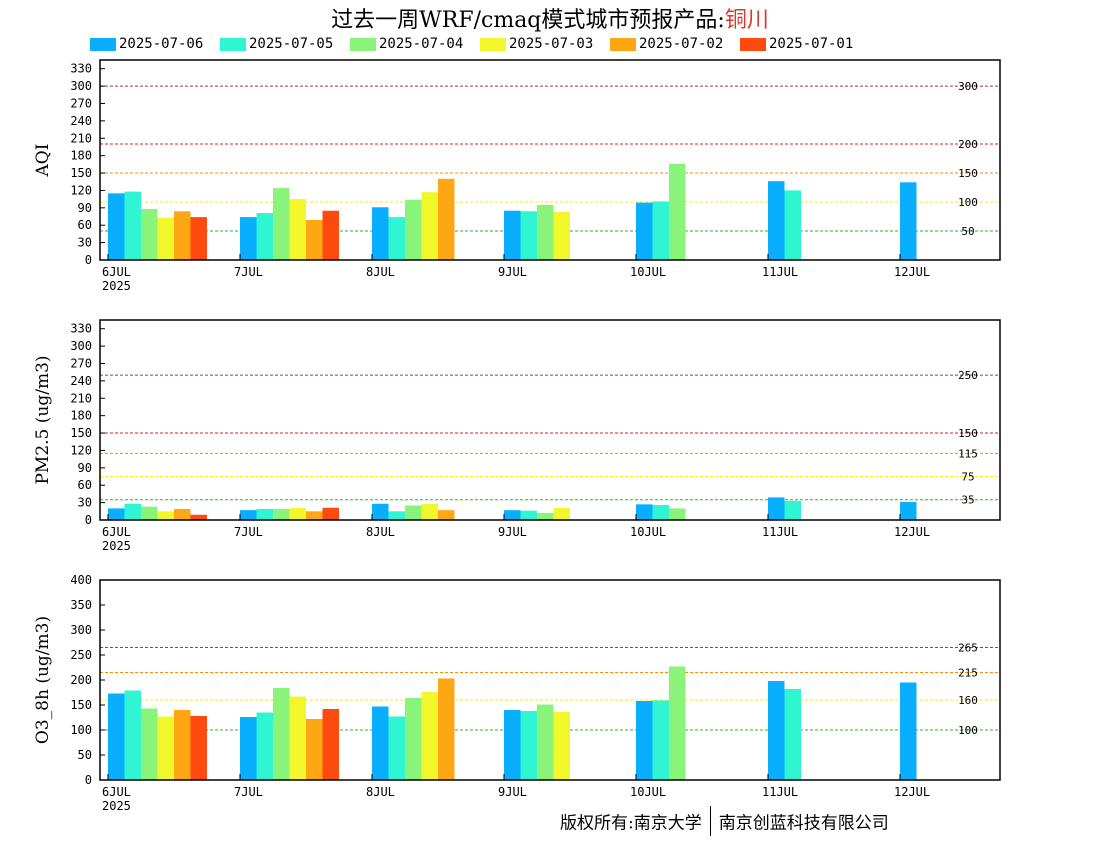 Image resolution: width=1100 pixels, height=850 pixels. I want to click on legend-item: 2025-07-03, so click(536, 44).